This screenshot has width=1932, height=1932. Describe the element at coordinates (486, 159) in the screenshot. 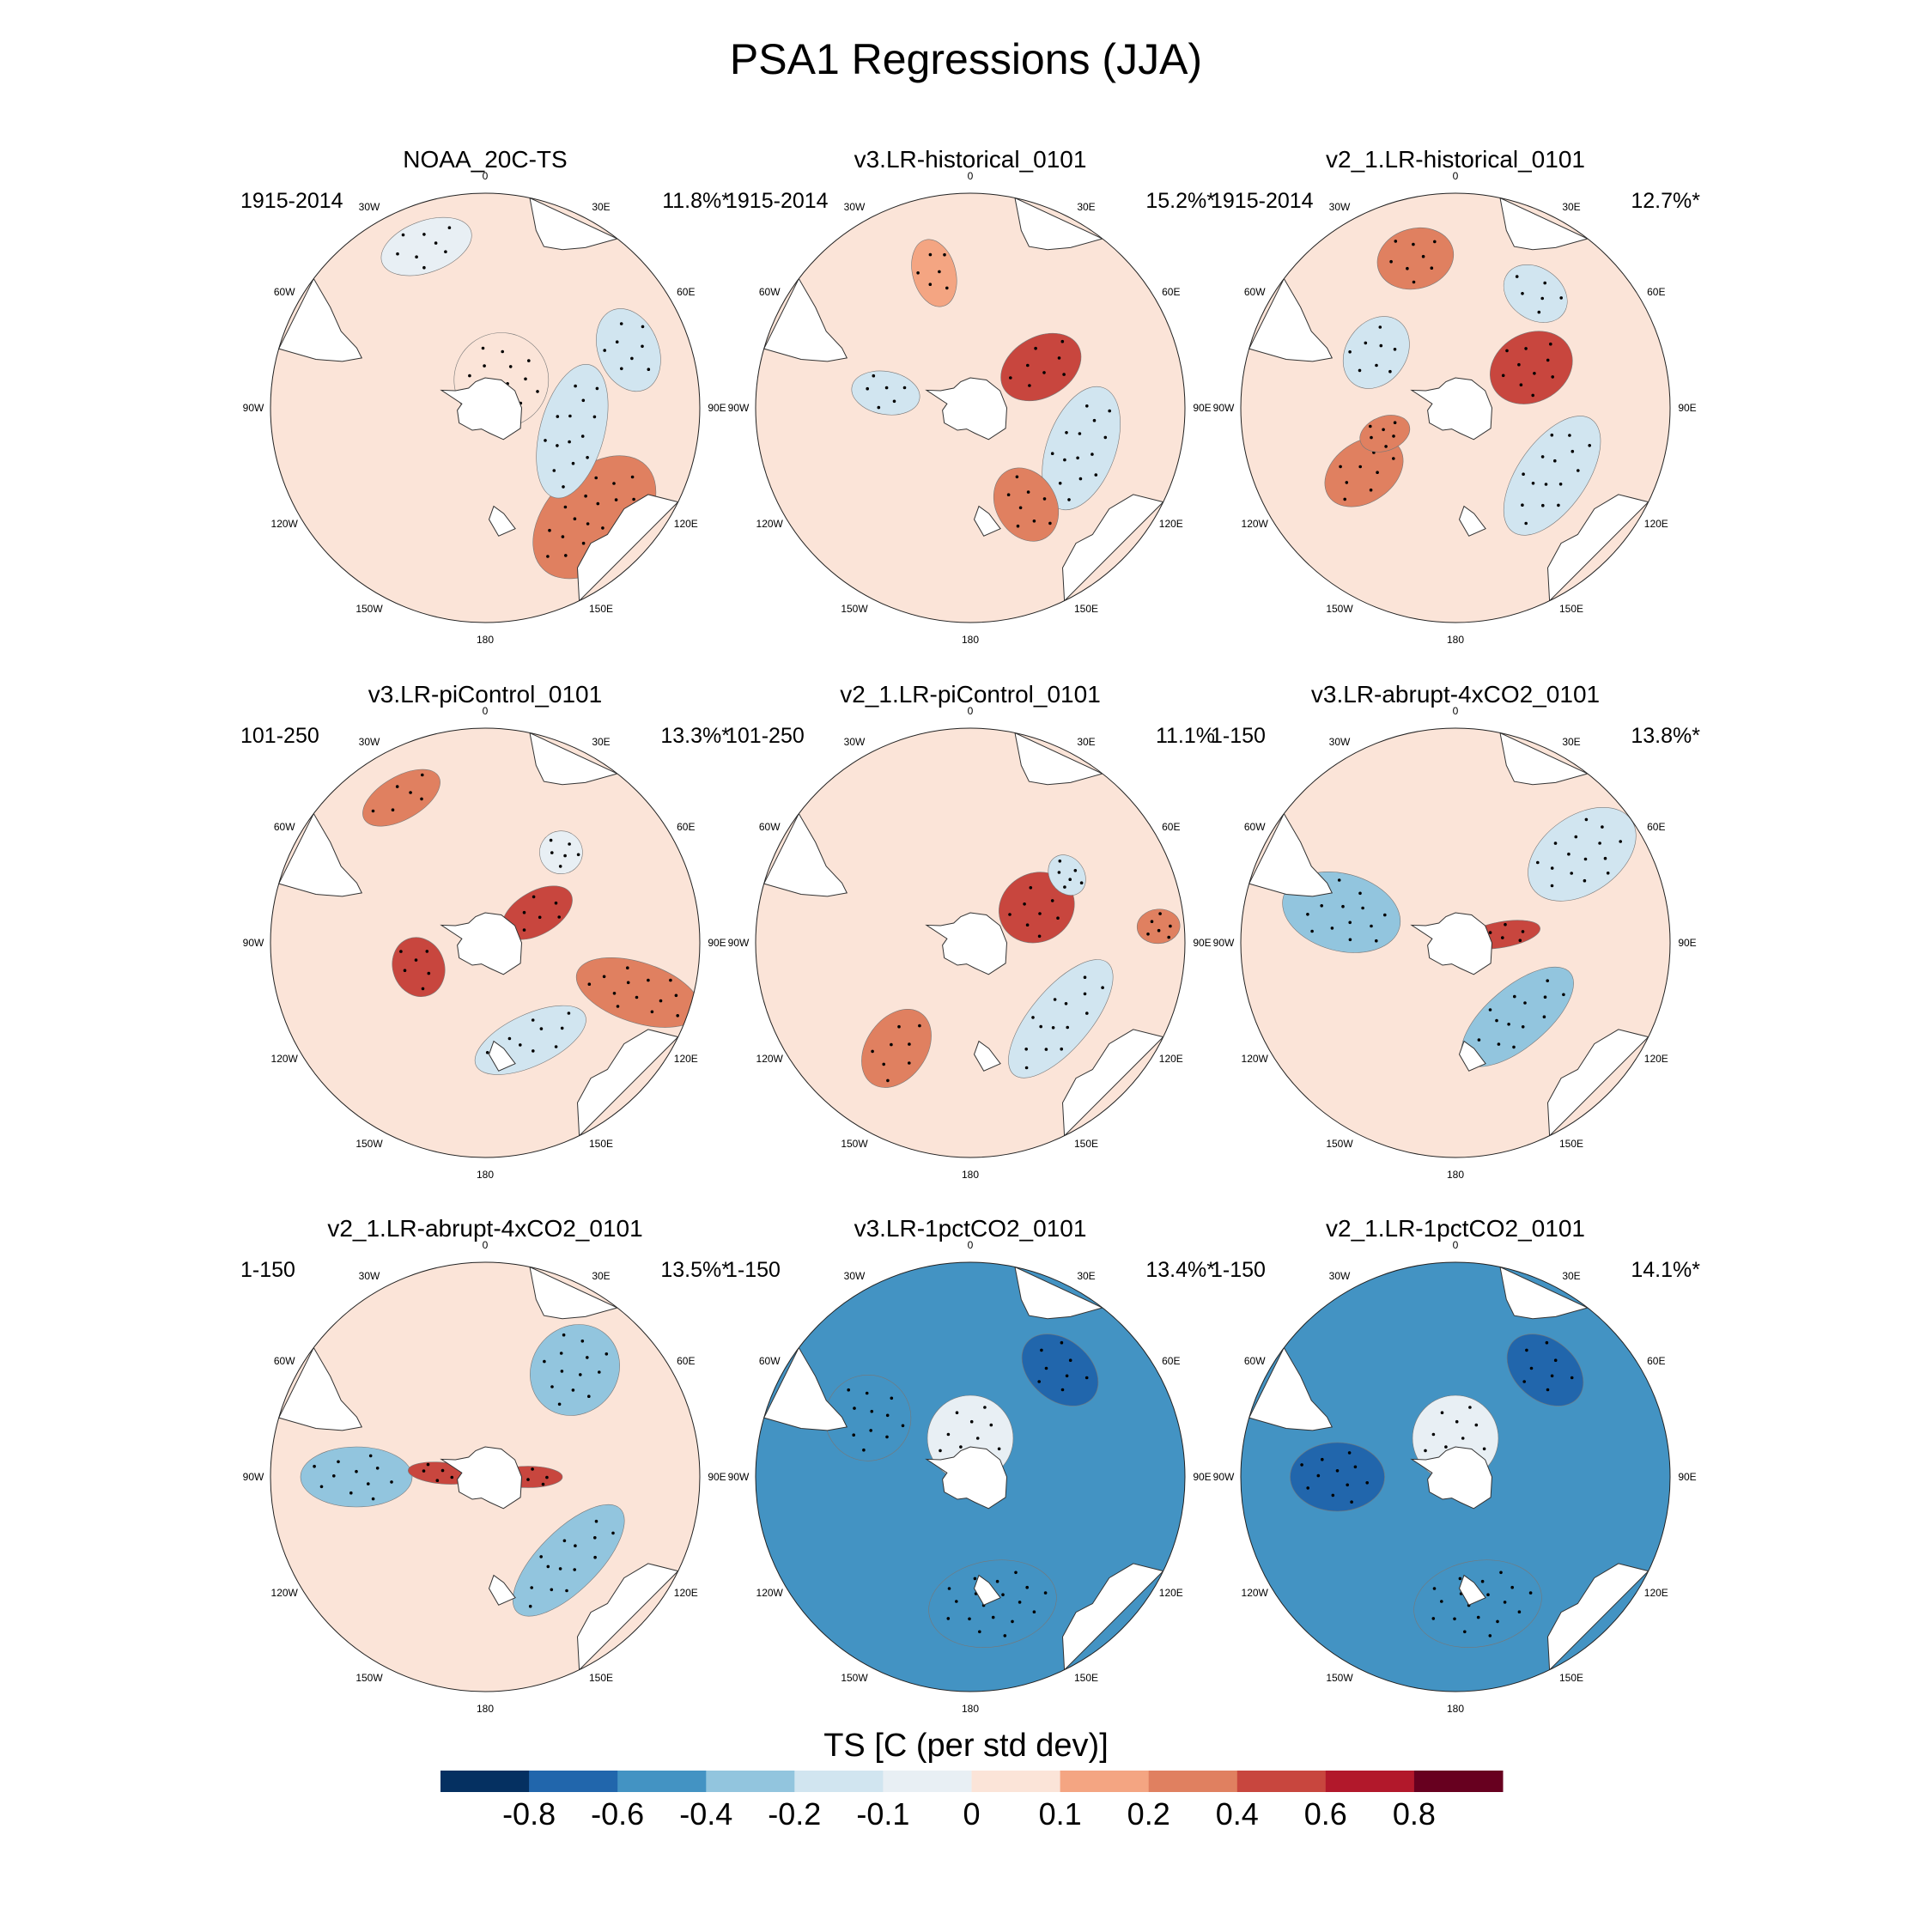

I see `panel-title: NOAA_20C-TS` at that location.